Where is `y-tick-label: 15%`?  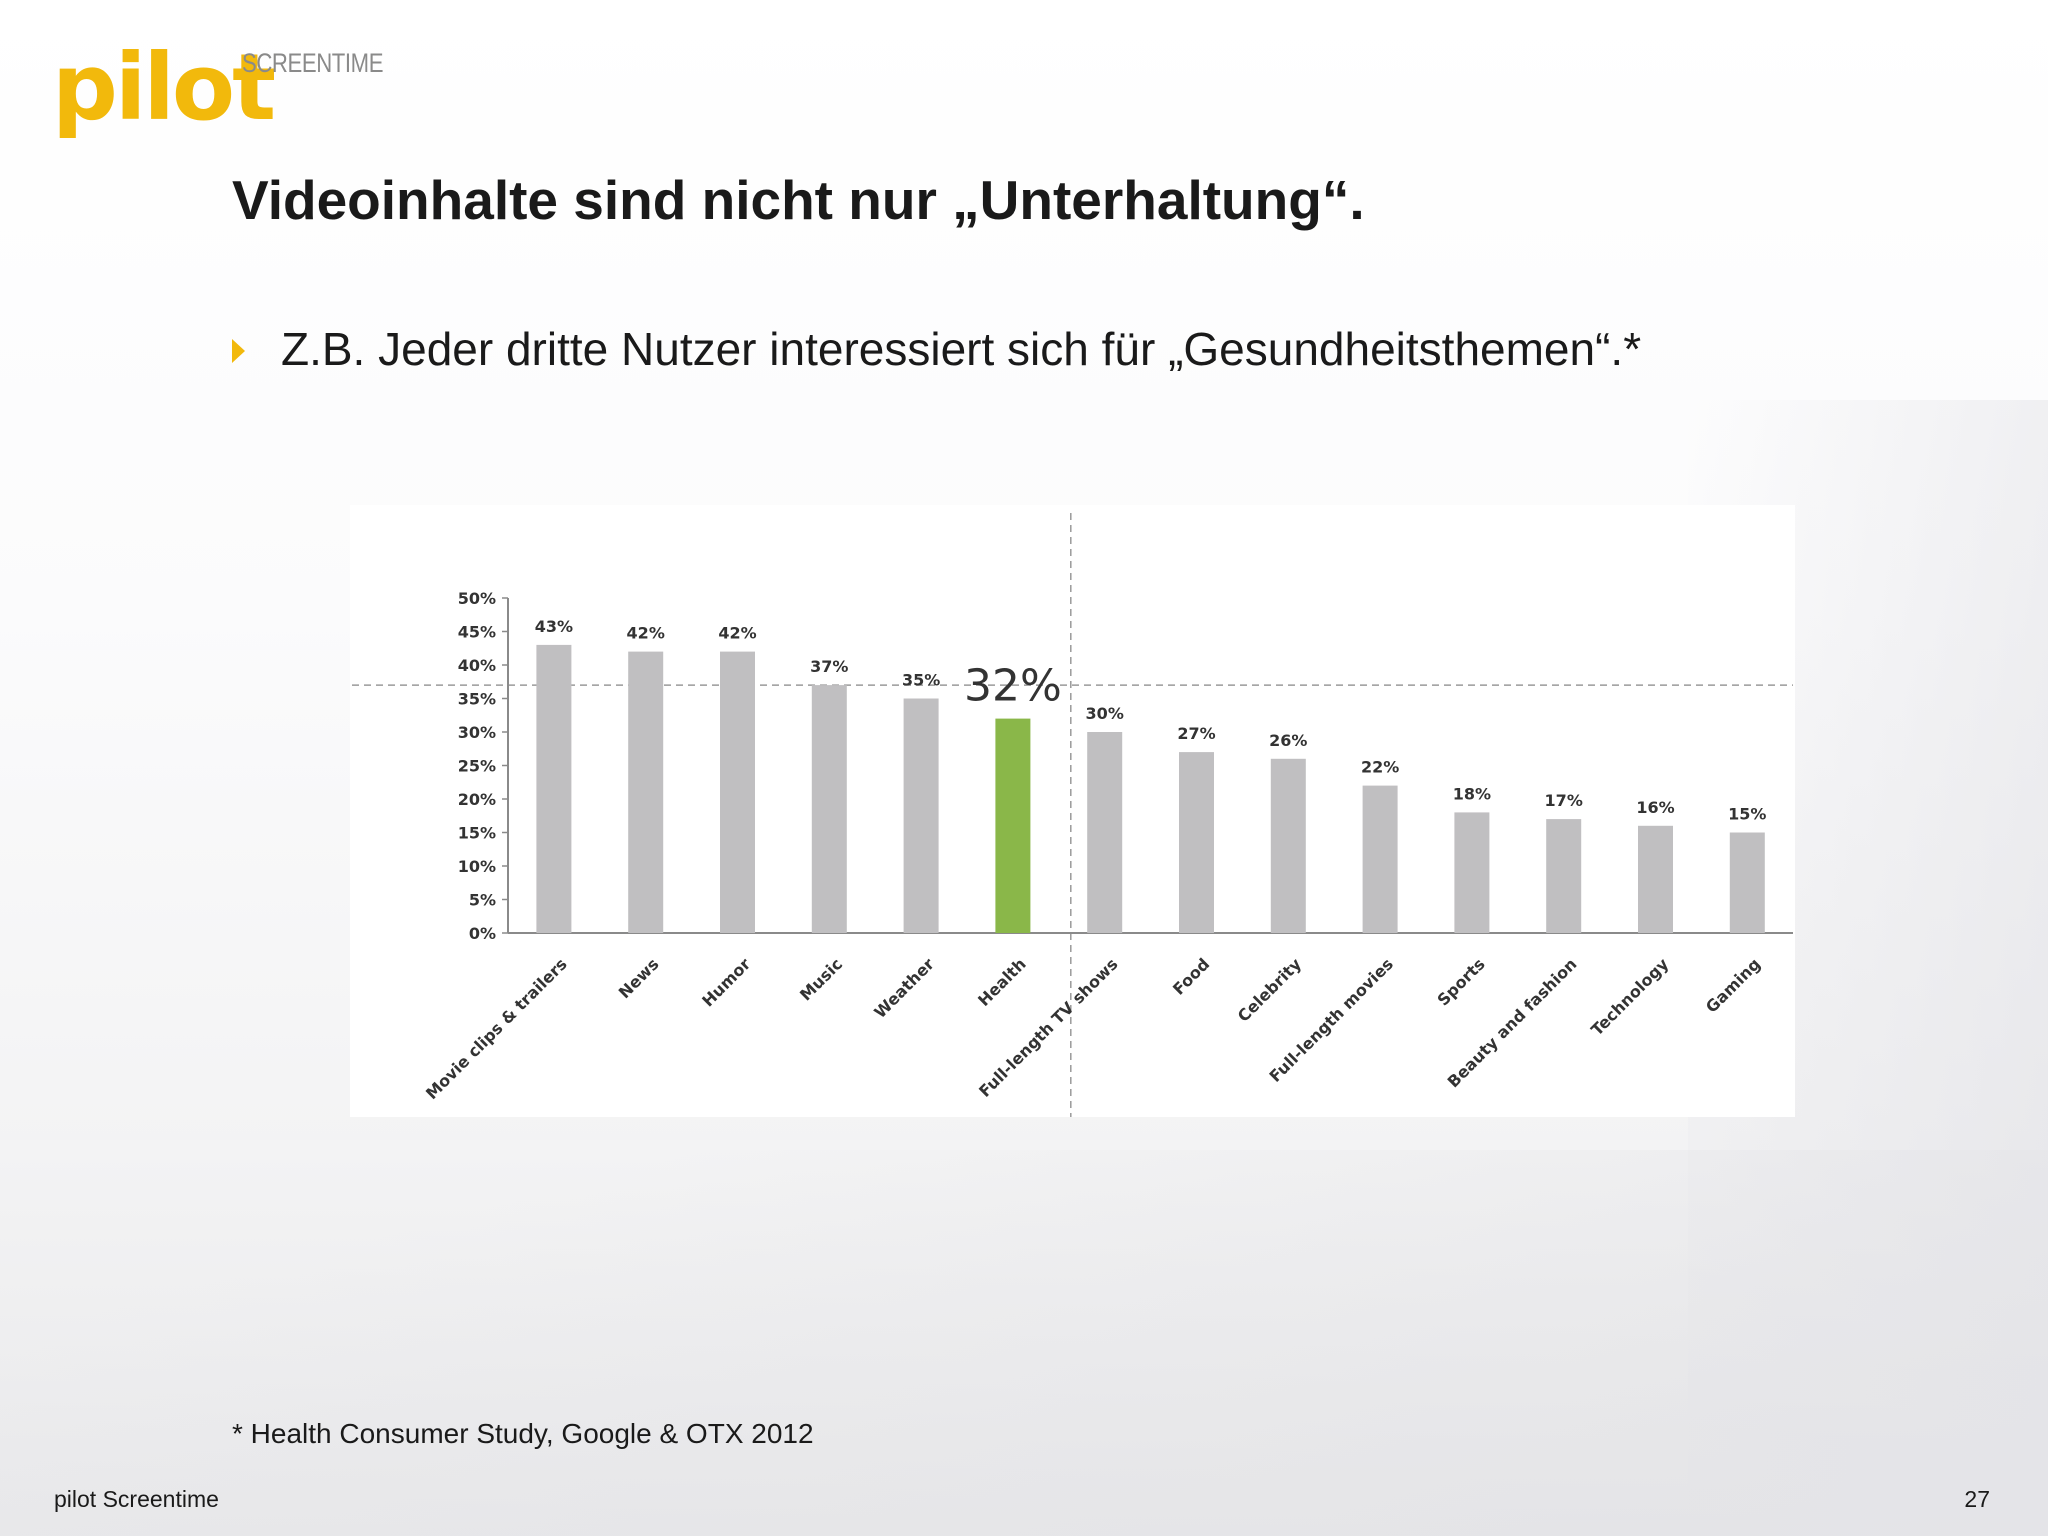 y-tick-label: 15% is located at coordinates (477, 833).